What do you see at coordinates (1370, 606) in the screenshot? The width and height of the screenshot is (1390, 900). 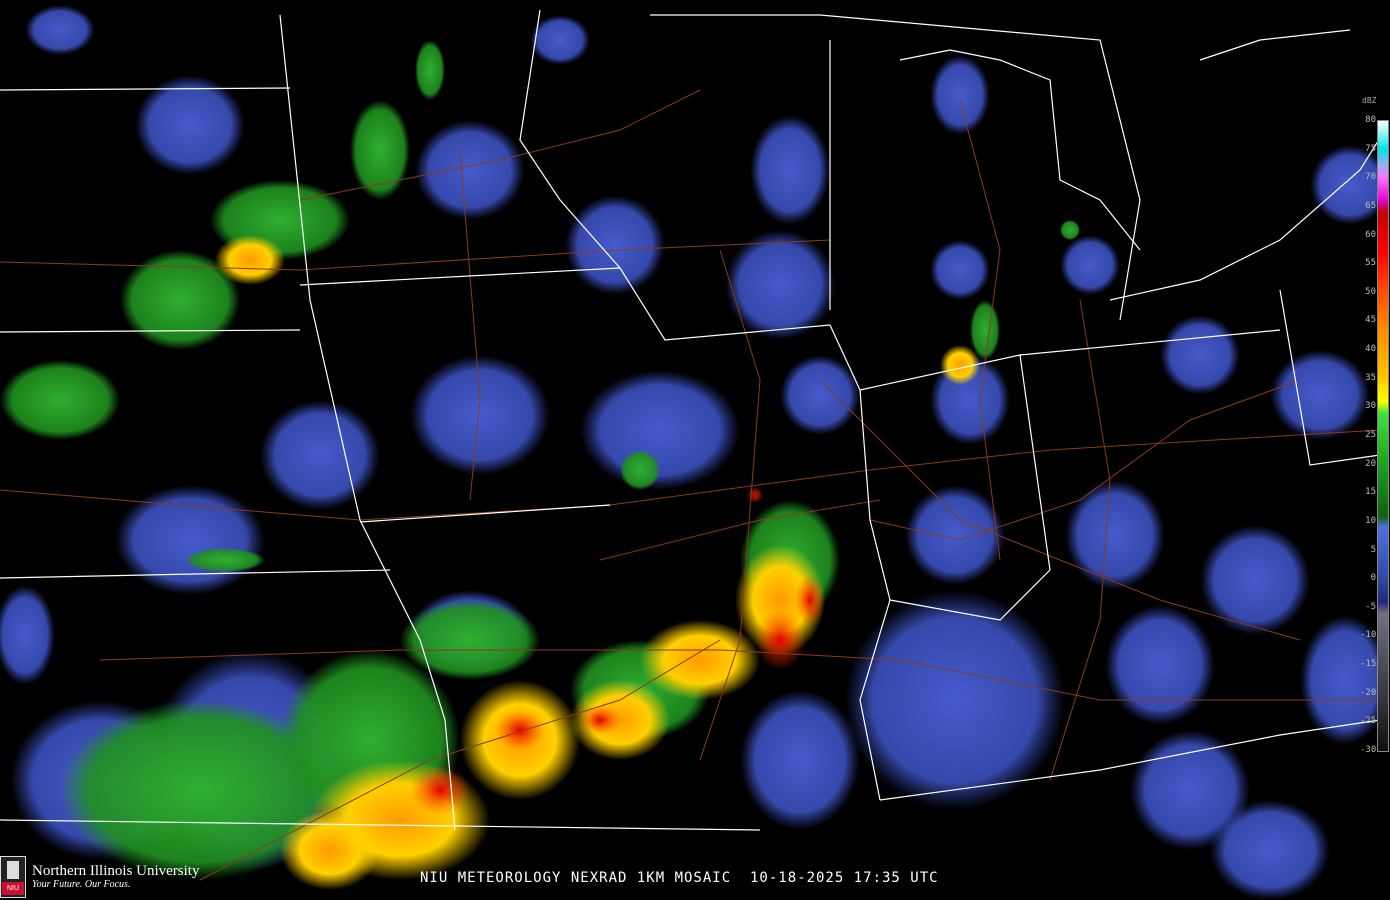 I see `legend-tick-label: -5` at bounding box center [1370, 606].